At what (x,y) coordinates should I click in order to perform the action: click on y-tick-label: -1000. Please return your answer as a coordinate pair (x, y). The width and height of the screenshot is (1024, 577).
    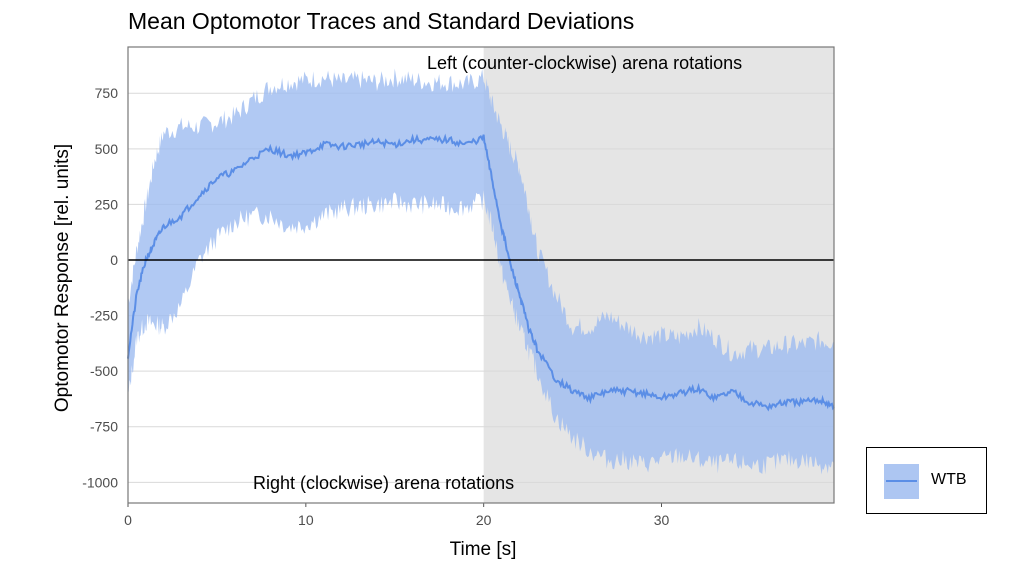
    Looking at the image, I should click on (100, 482).